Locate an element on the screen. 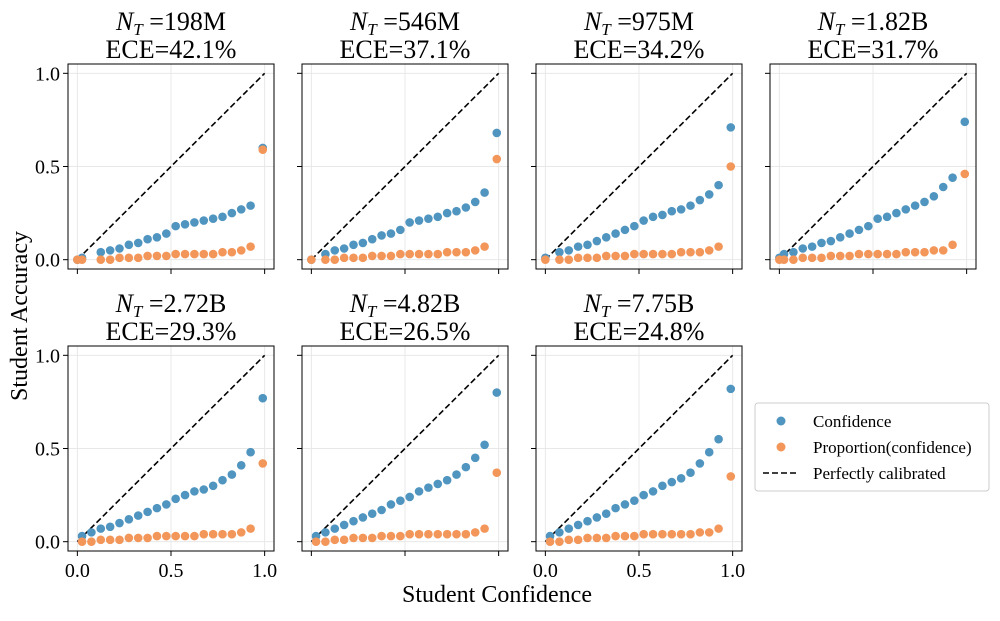  subplot-title-ece: ECE=34.2% is located at coordinates (639, 49).